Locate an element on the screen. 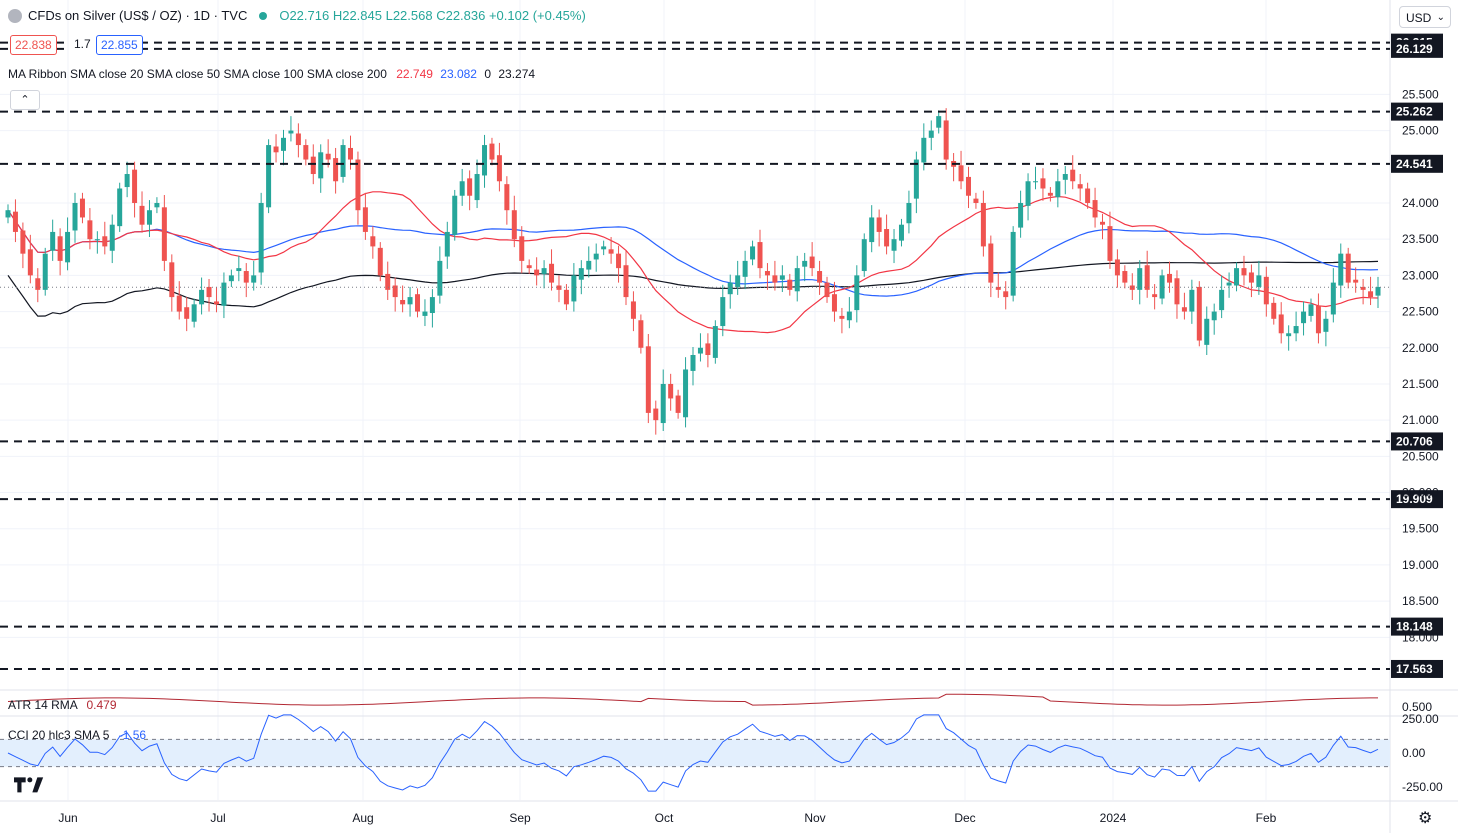 The width and height of the screenshot is (1458, 833). price-tick-label: 24.000 is located at coordinates (1420, 203).